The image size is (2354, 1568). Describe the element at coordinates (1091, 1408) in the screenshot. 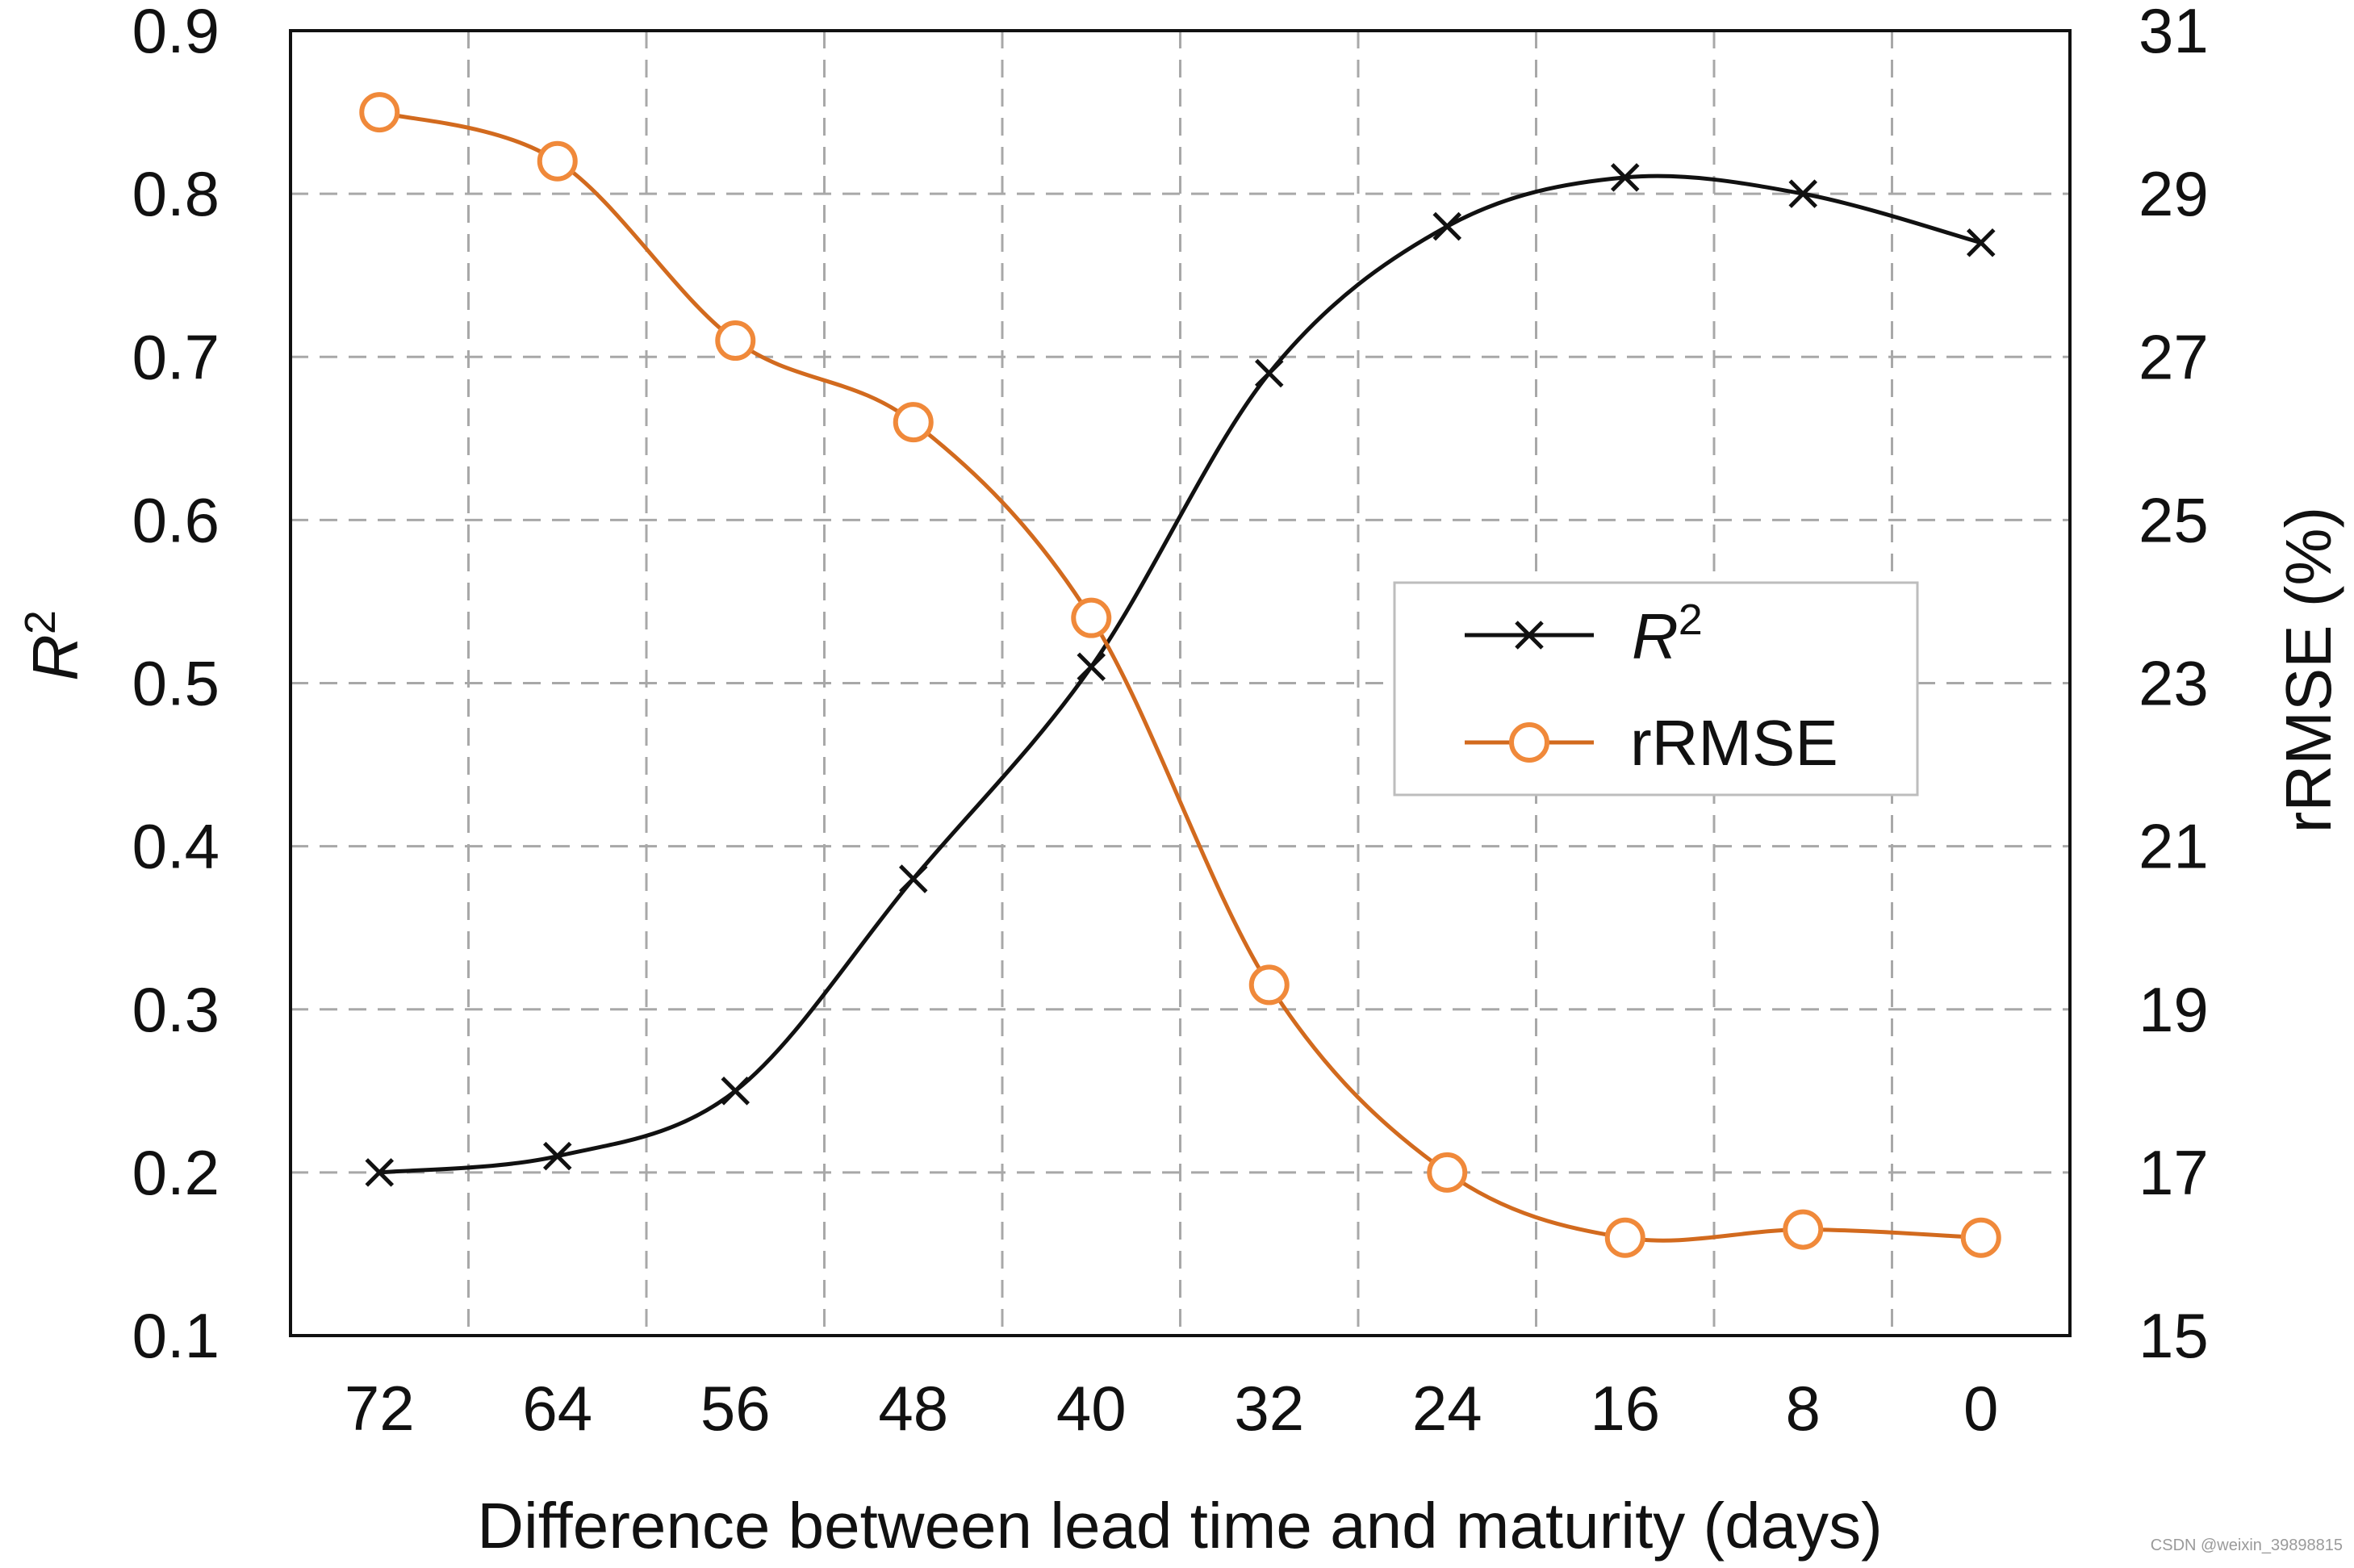

I see `x-tick-label: 40` at that location.